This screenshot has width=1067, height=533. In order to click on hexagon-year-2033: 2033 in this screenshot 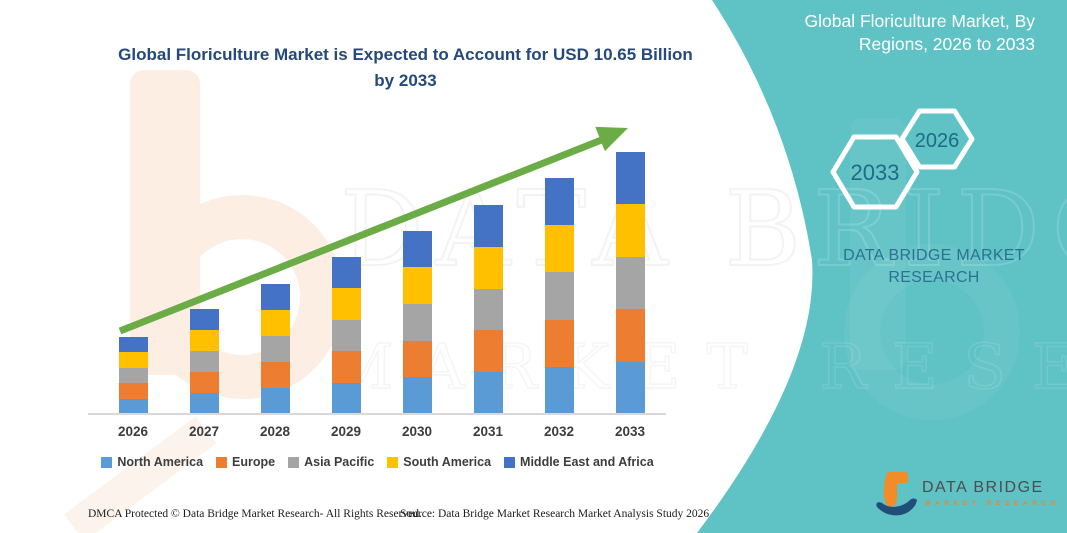, I will do `click(875, 172)`.